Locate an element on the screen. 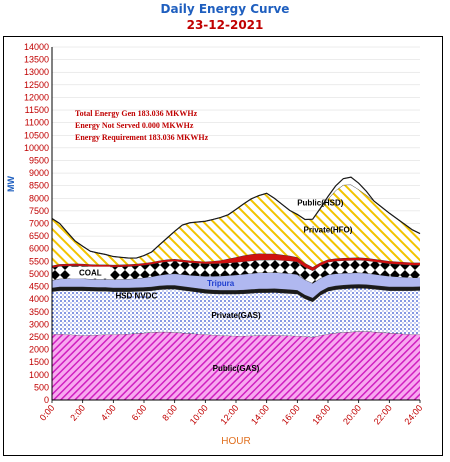  label-background is located at coordinates (90, 272).